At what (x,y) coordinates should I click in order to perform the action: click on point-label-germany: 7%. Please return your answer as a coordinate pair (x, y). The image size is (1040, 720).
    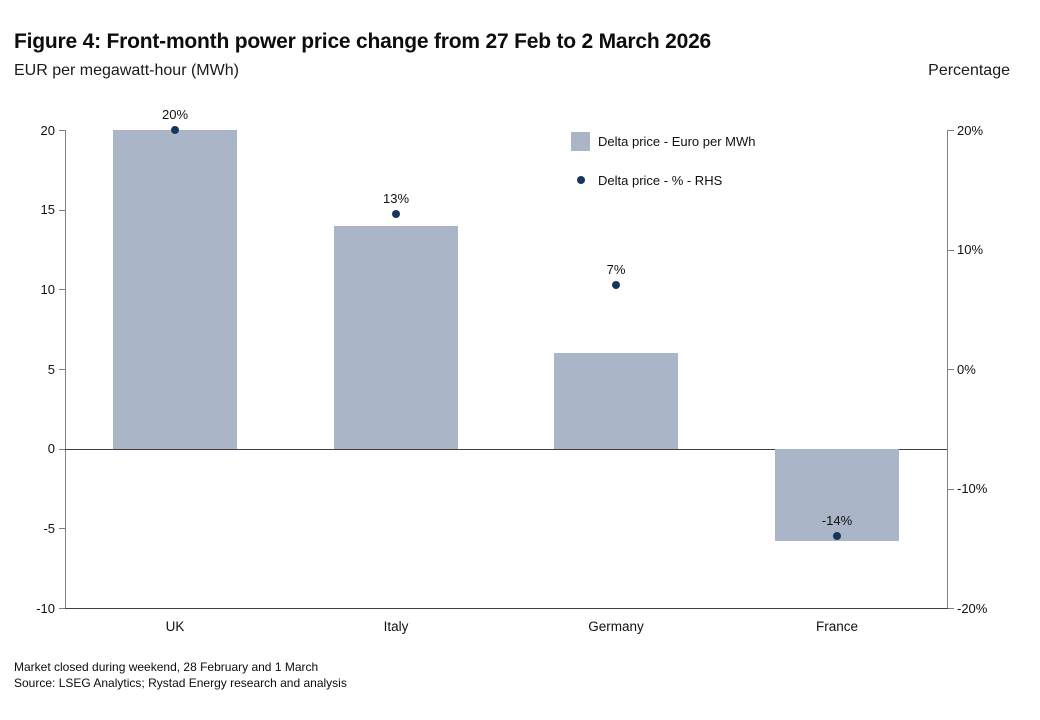
    Looking at the image, I should click on (616, 269).